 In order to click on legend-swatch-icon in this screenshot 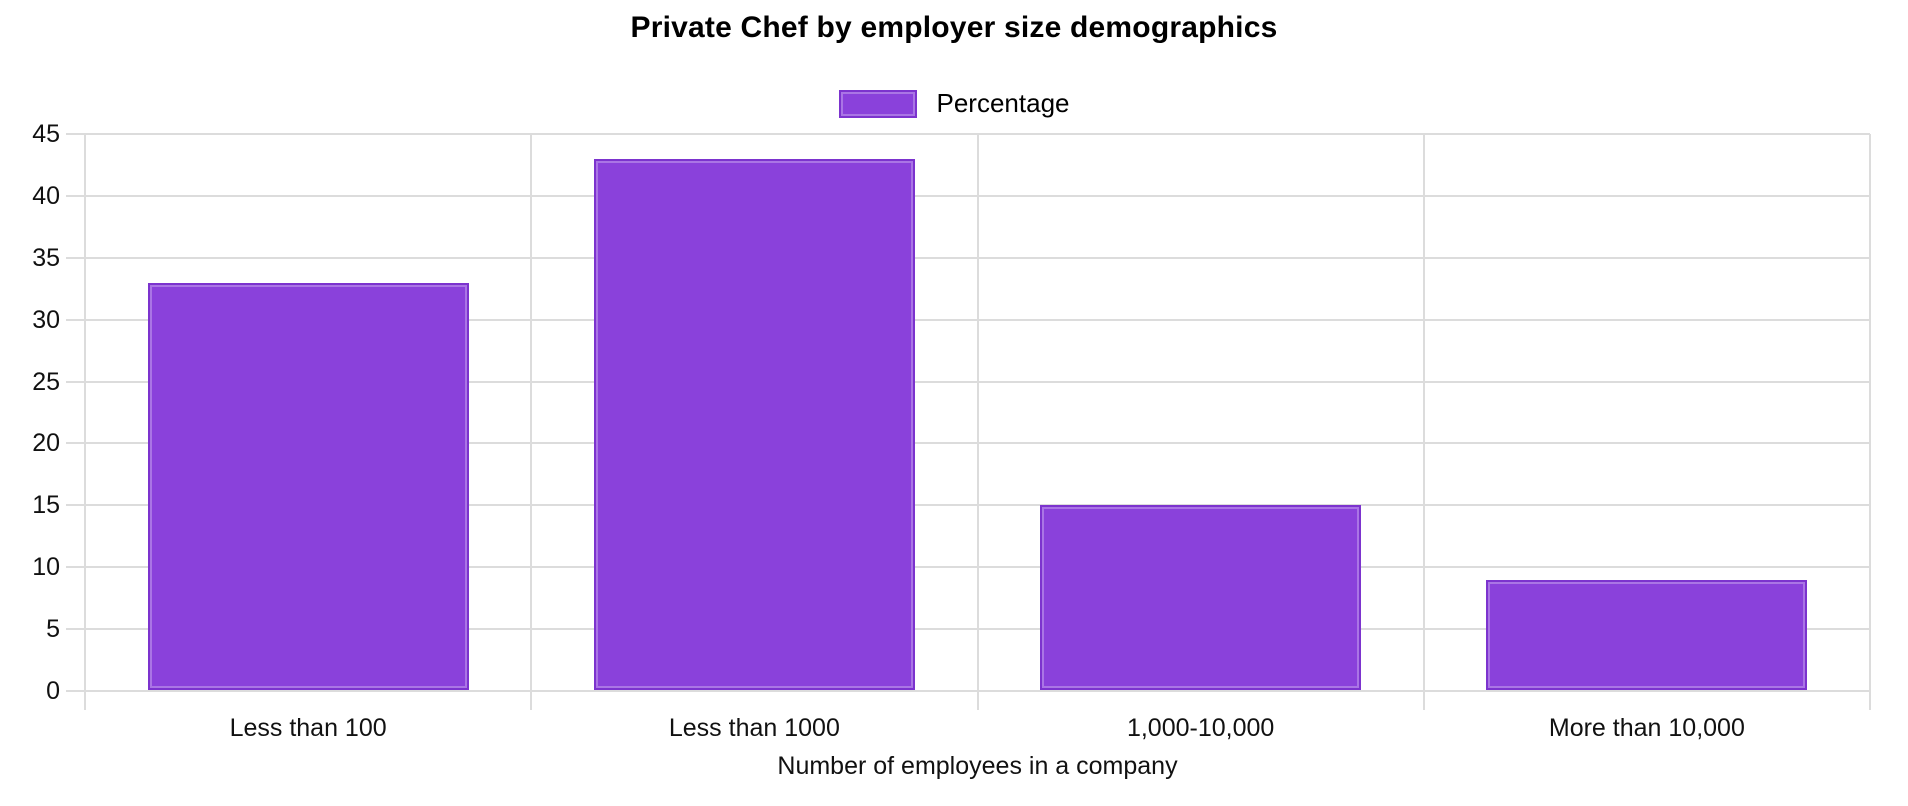, I will do `click(877, 103)`.